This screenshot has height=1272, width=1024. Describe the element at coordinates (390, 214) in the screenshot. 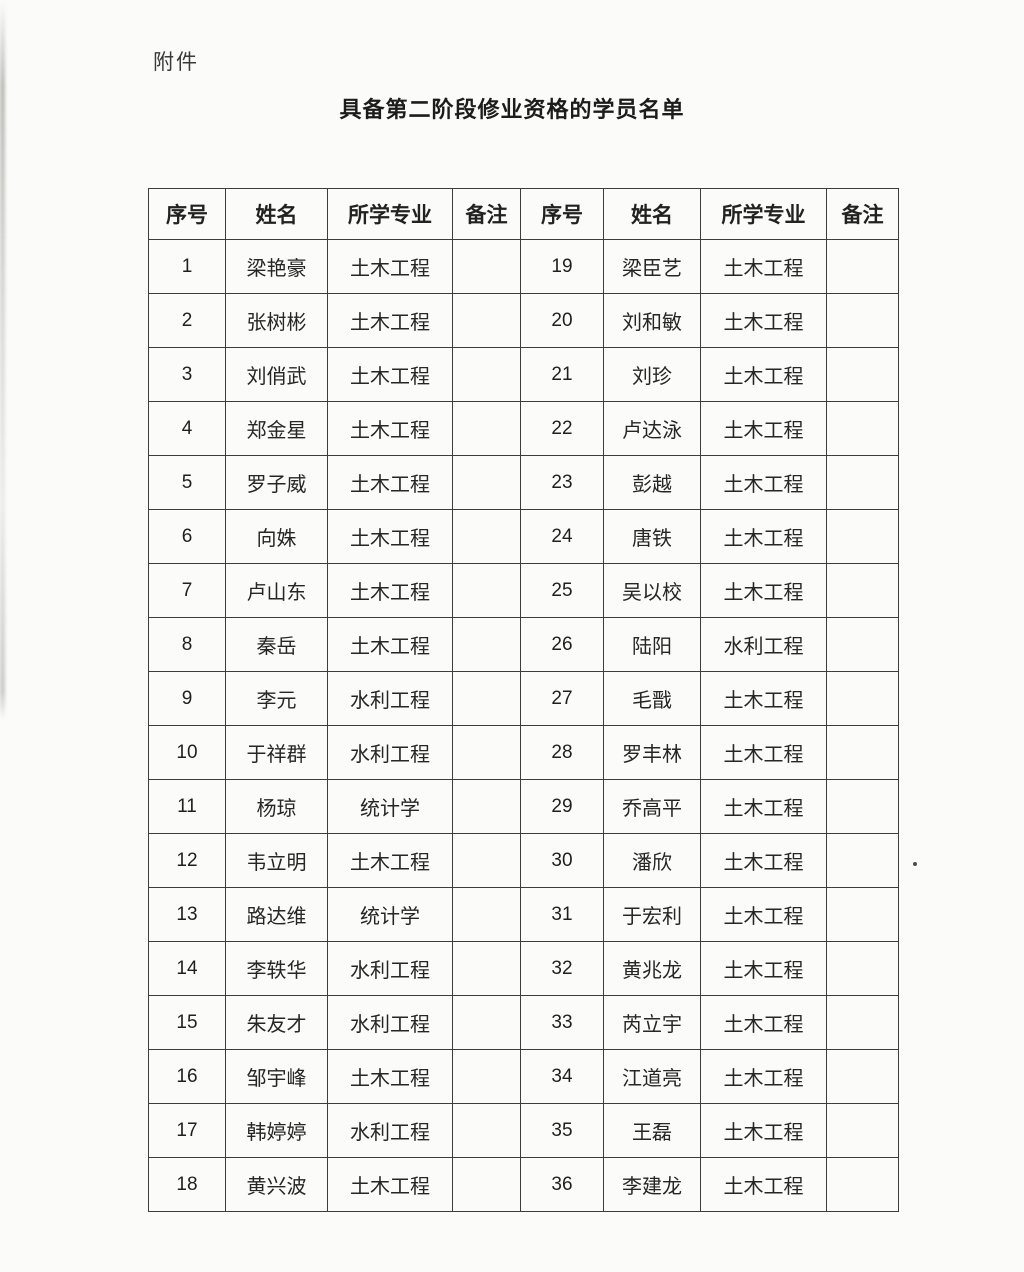

I see `col-header-major-left: 所学专业` at that location.